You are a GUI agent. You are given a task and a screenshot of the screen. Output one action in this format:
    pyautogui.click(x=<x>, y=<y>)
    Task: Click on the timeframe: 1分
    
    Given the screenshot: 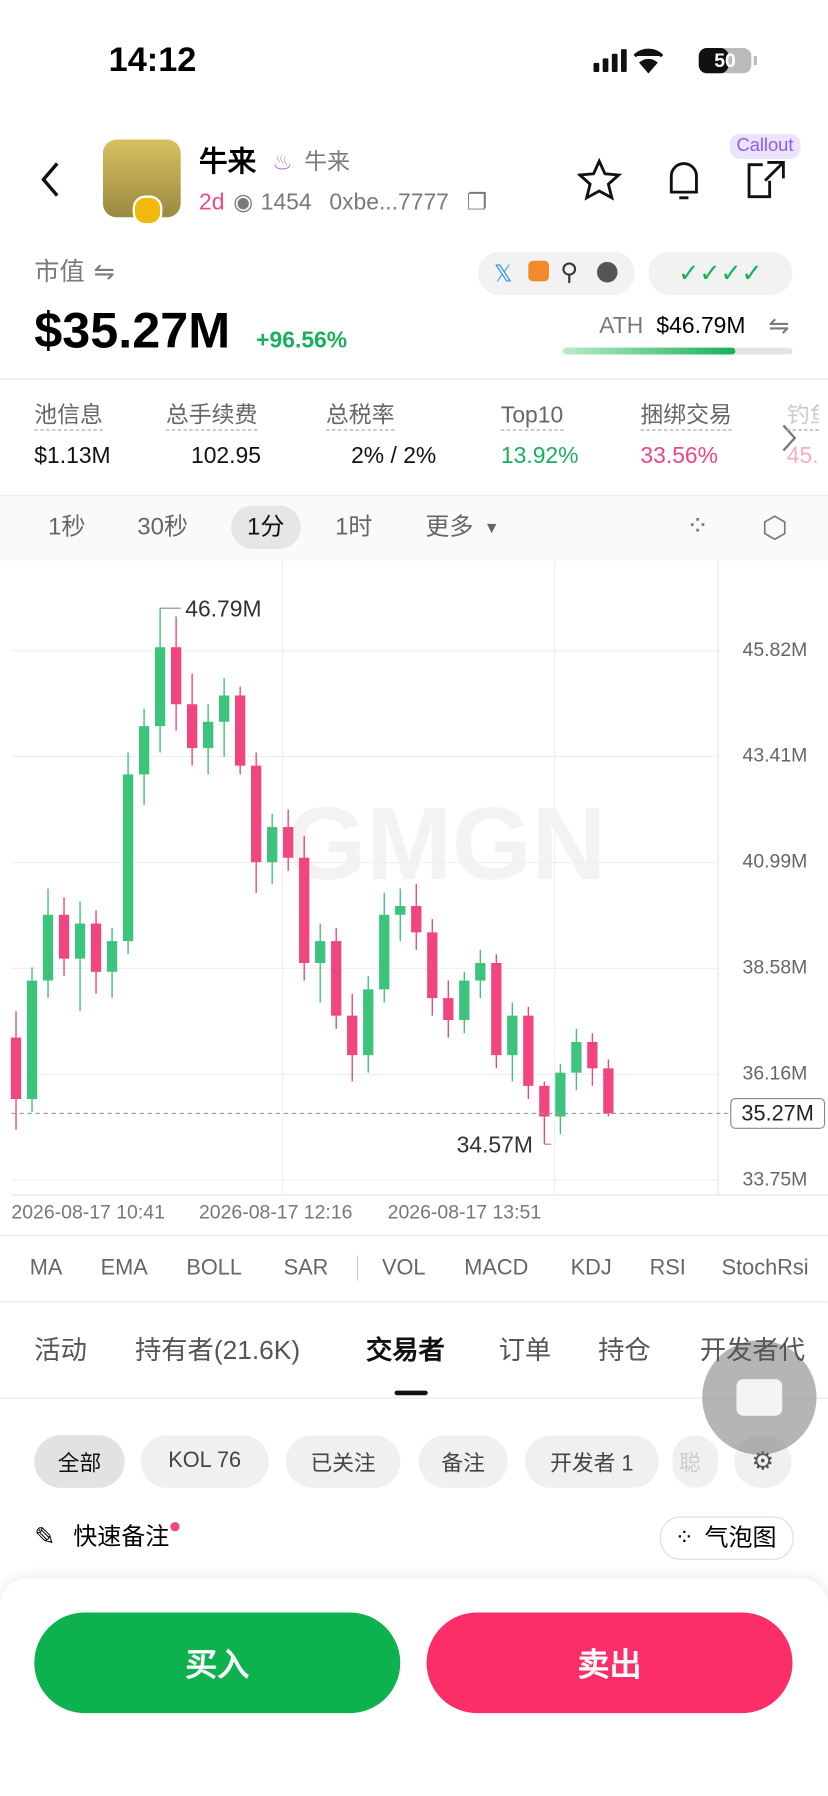 What is the action you would take?
    pyautogui.click(x=266, y=527)
    